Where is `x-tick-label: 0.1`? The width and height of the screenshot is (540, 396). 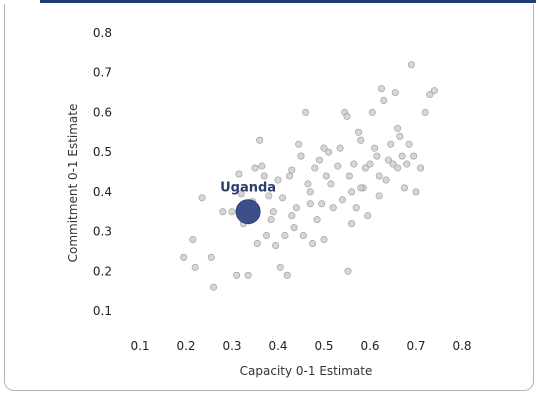
x-tick-label: 0.1 is located at coordinates (139, 346).